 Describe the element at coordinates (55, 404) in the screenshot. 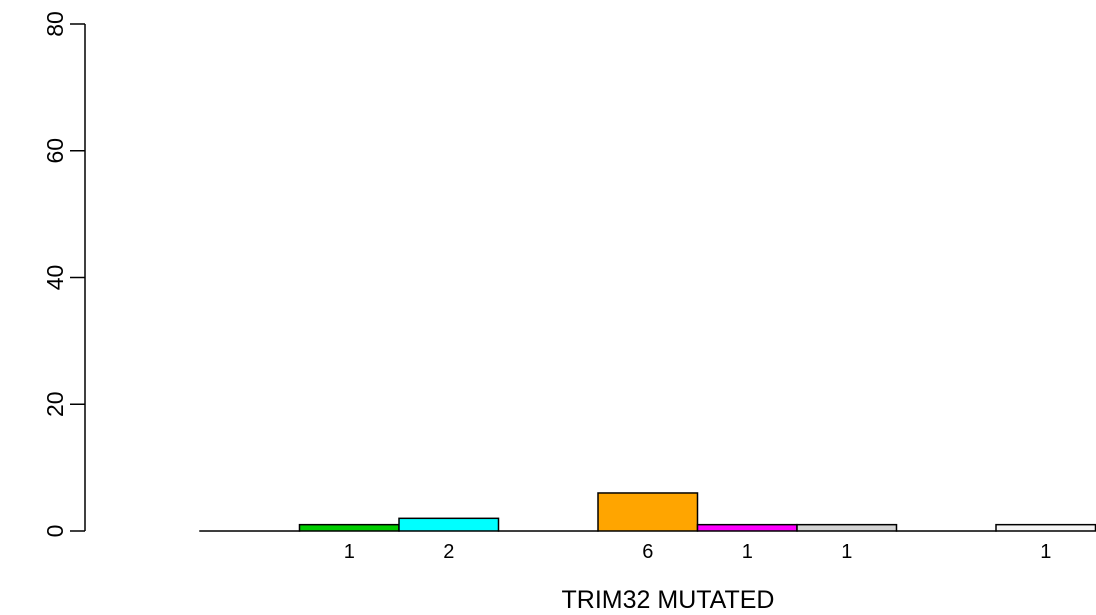

I see `y-tick-label: 20` at that location.